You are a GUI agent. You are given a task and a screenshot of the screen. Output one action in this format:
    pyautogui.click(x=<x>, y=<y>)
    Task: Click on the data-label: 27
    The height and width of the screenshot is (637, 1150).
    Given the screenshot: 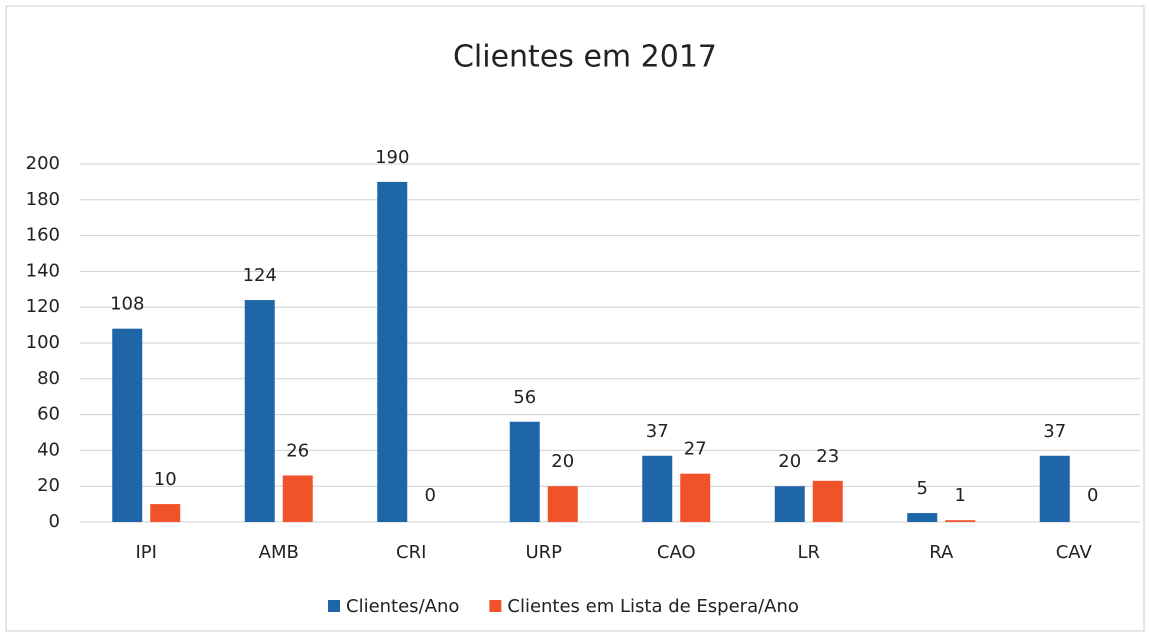 What is the action you would take?
    pyautogui.click(x=695, y=449)
    